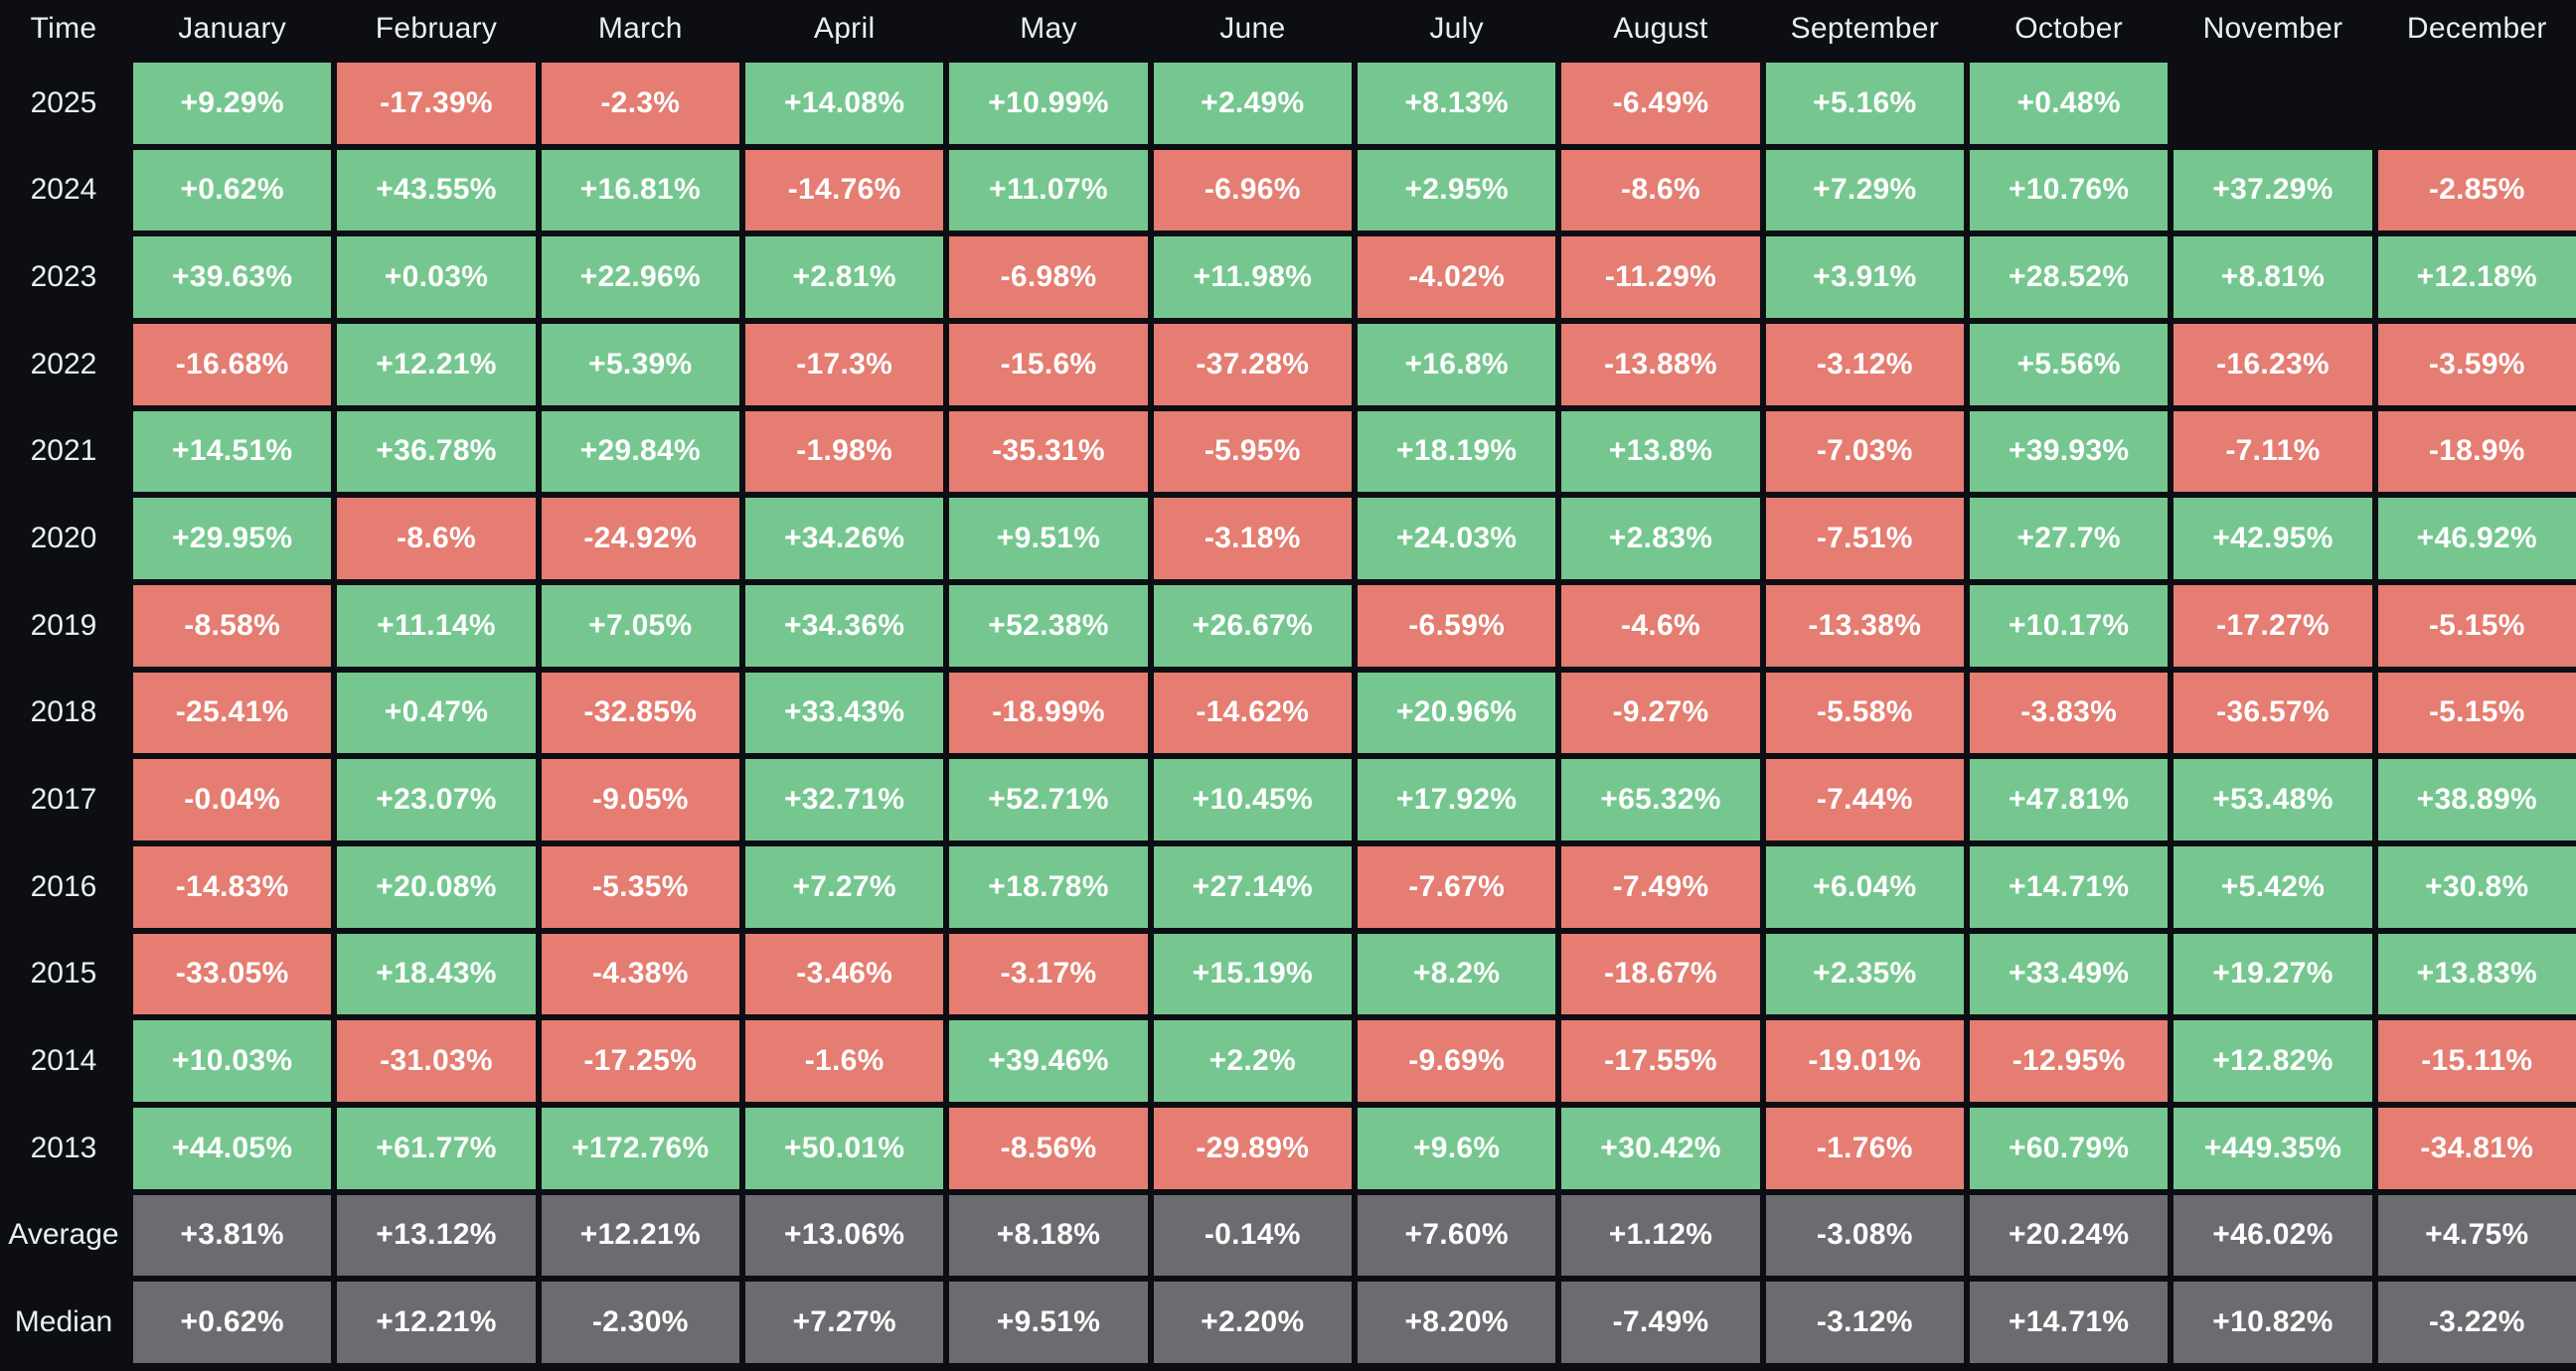 Image resolution: width=2576 pixels, height=1371 pixels. I want to click on return-cell: -12.95%, so click(2069, 1061).